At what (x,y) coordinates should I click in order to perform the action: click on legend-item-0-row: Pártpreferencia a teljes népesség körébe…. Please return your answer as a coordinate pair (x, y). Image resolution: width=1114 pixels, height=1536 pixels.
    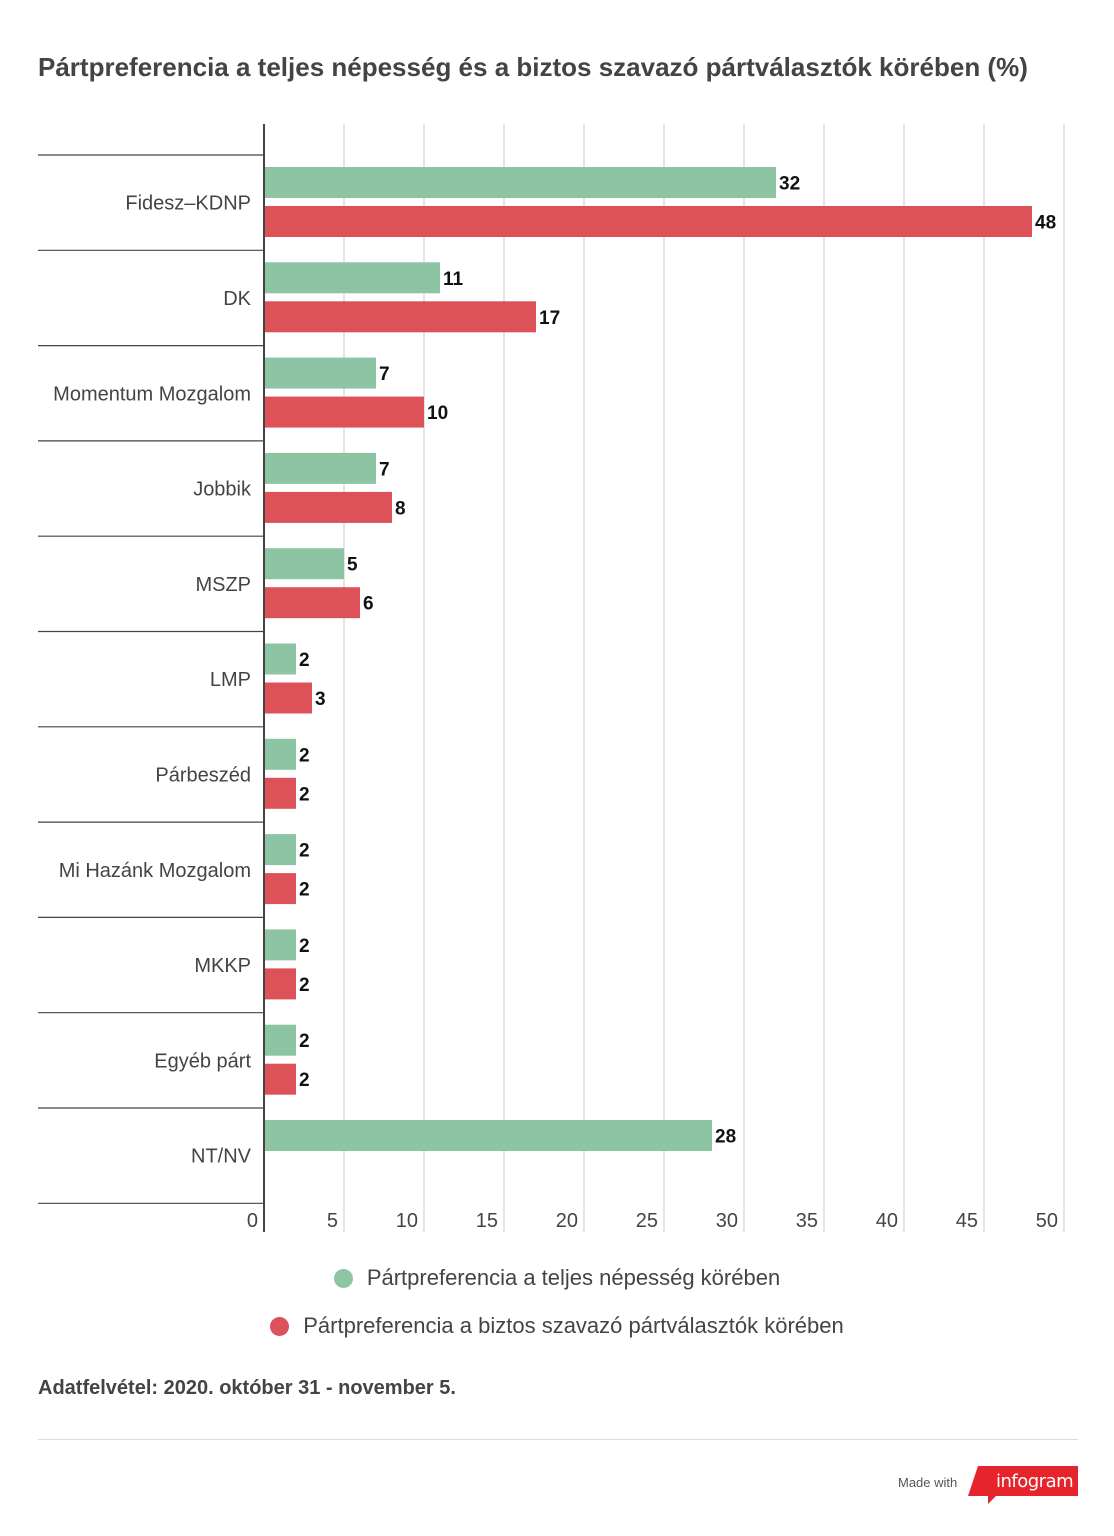
    Looking at the image, I should click on (557, 1279).